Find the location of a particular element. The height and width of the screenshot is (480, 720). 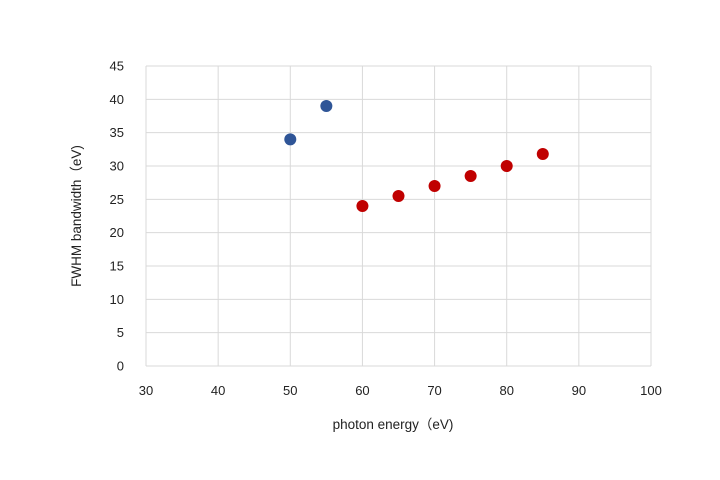

y-tick-label: 15 is located at coordinates (117, 266).